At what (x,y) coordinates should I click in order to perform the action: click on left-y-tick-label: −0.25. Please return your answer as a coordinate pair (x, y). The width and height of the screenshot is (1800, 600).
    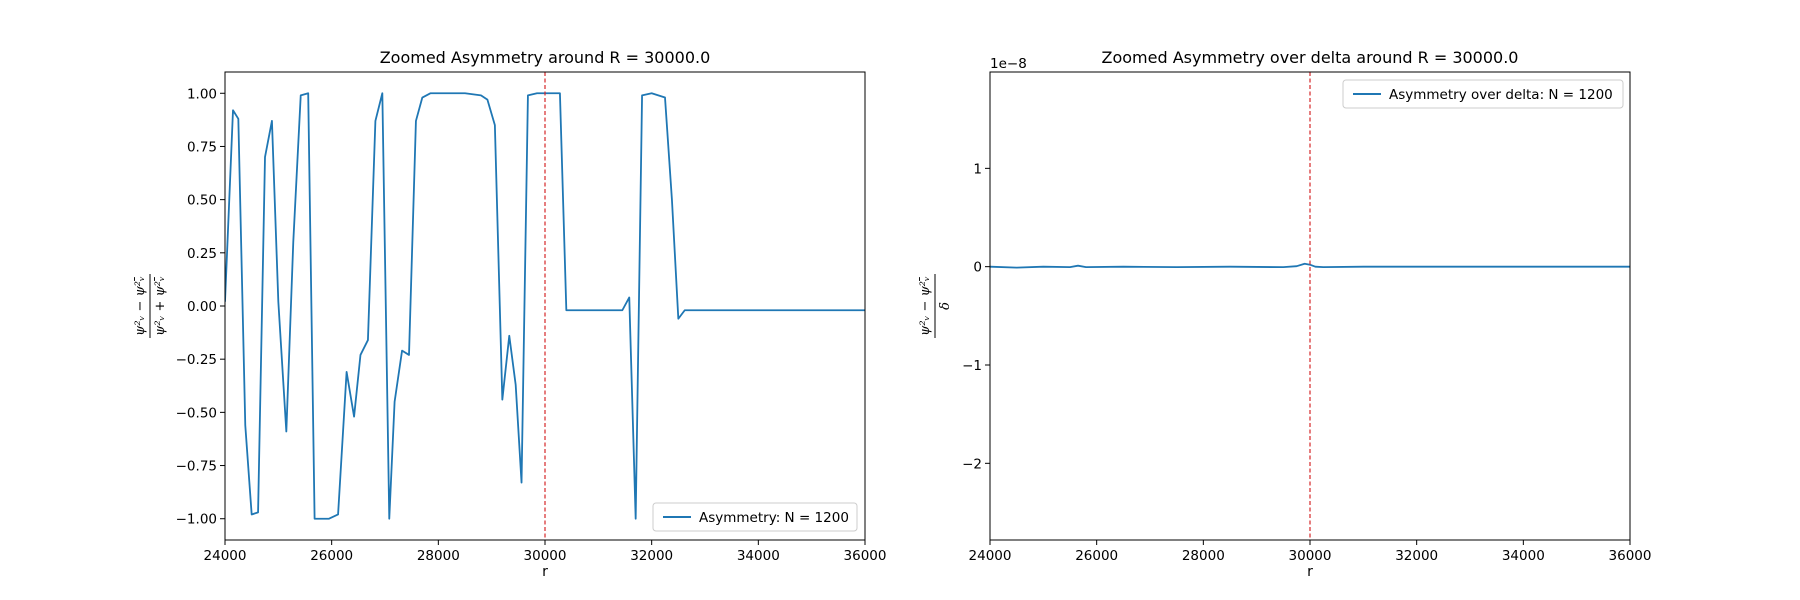
    Looking at the image, I should click on (196, 360).